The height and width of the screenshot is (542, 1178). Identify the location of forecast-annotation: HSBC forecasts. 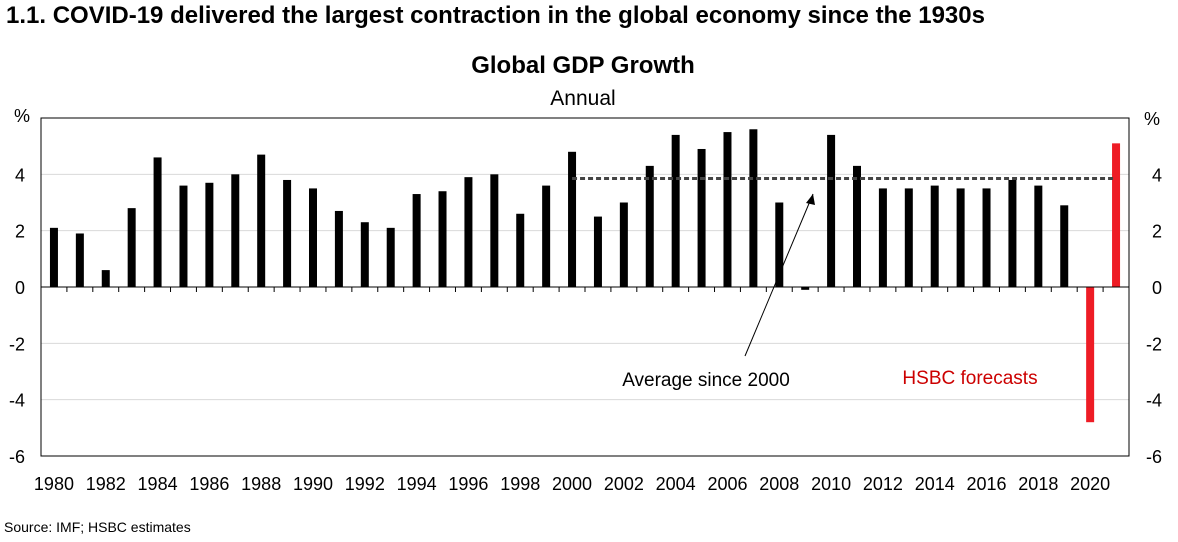
(969, 378).